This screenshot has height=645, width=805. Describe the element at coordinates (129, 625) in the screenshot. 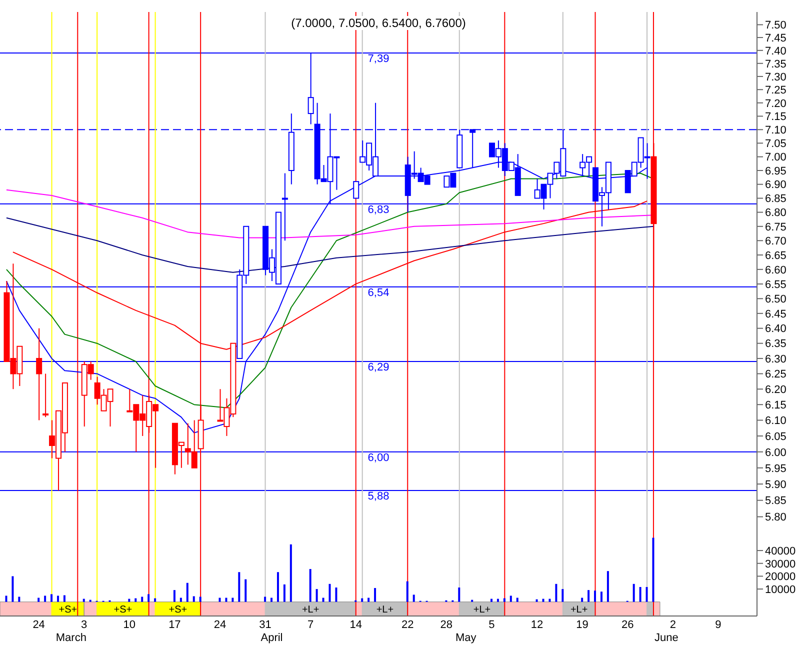

I see `x-tick-label: 10` at that location.